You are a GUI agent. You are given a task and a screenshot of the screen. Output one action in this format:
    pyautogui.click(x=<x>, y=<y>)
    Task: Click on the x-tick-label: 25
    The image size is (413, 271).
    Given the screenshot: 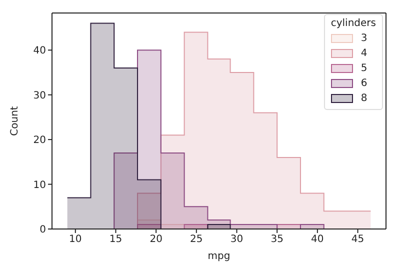 What is the action you would take?
    pyautogui.click(x=196, y=240)
    